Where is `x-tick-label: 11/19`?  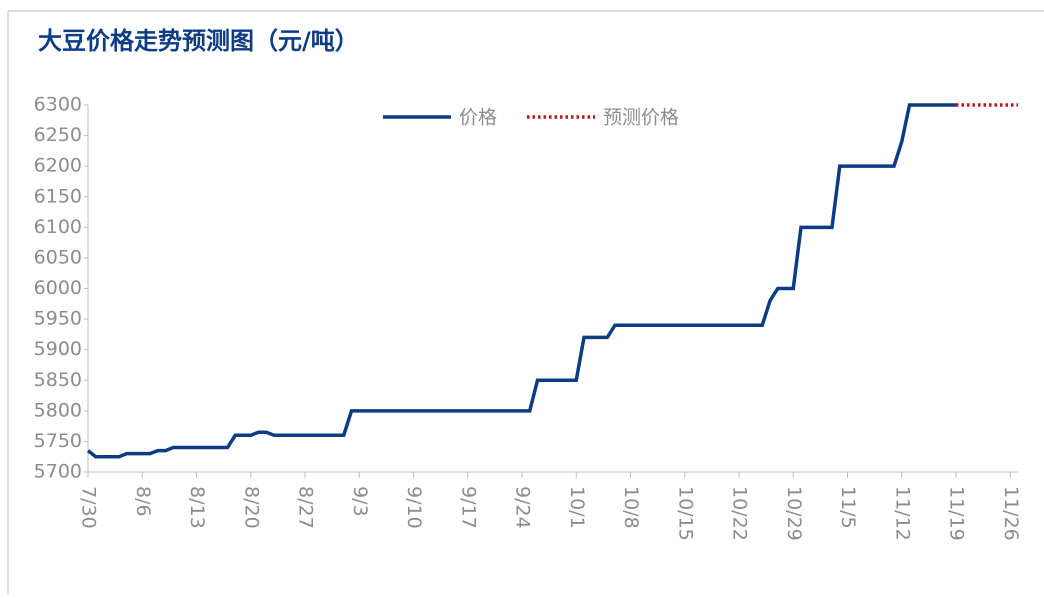
x-tick-label: 11/19 is located at coordinates (957, 513).